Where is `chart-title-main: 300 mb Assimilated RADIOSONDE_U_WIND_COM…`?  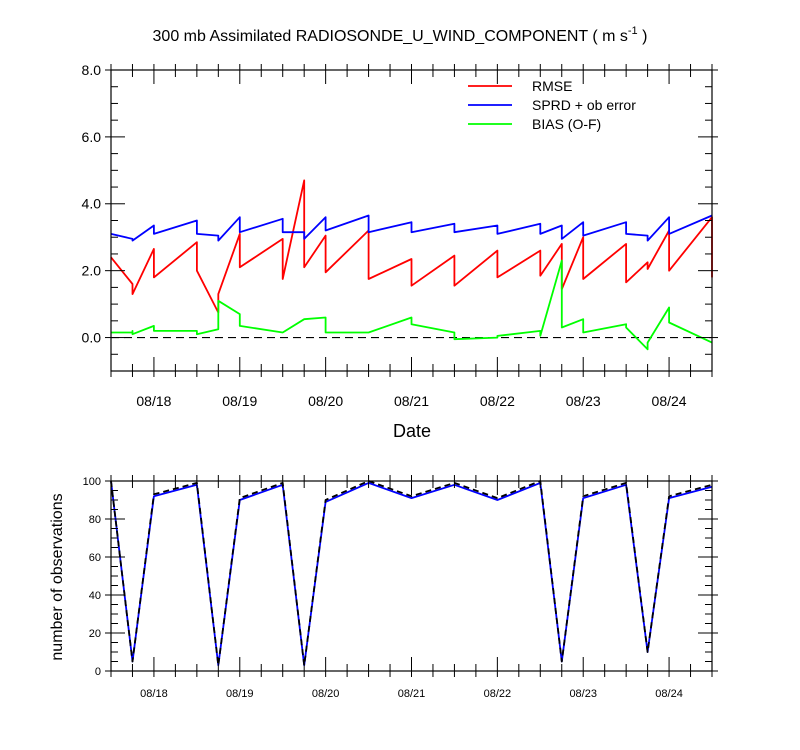
chart-title-main: 300 mb Assimilated RADIOSONDE_U_WIND_COM… is located at coordinates (390, 36).